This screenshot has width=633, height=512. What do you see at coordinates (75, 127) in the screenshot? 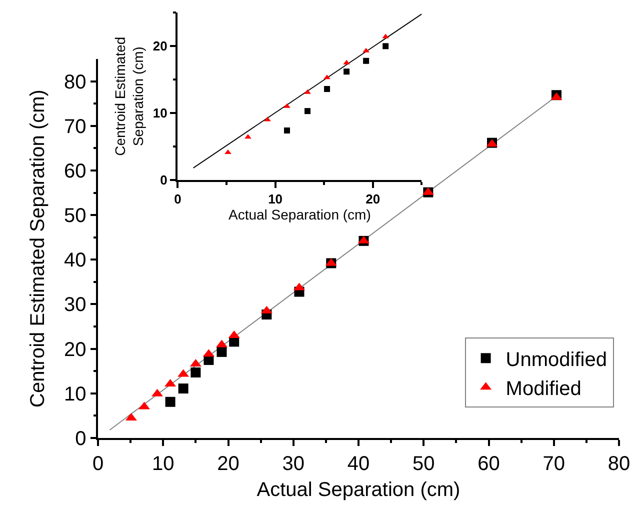
I see `y-tick-label: 70` at bounding box center [75, 127].